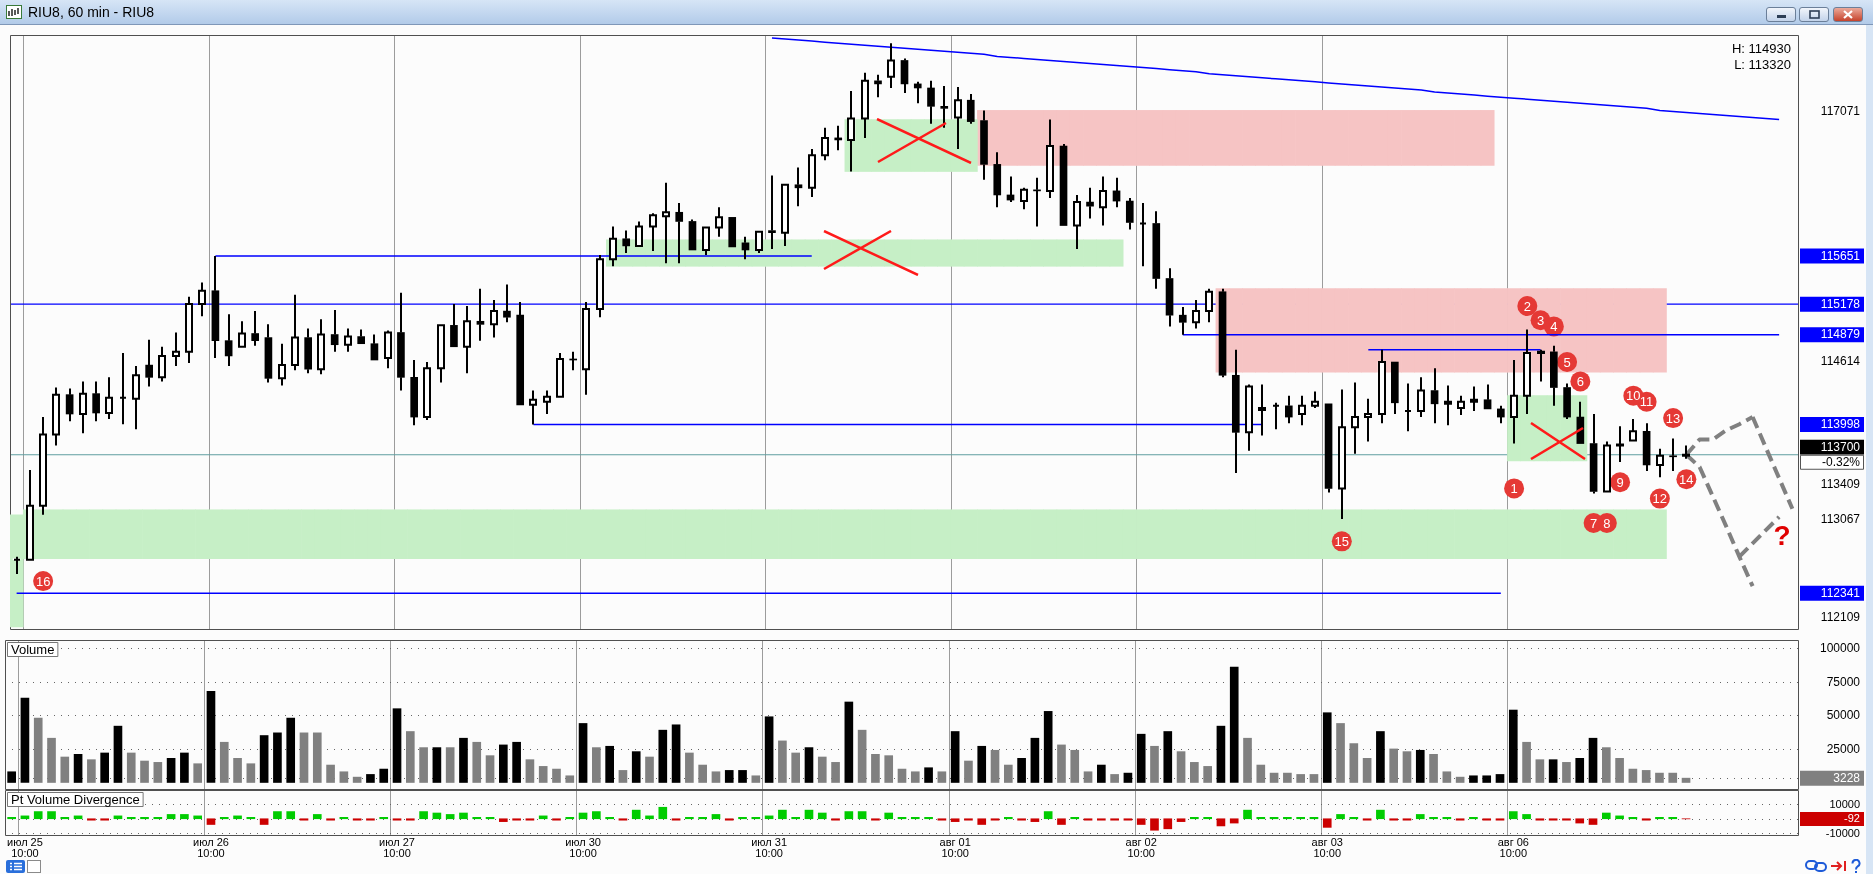 The height and width of the screenshot is (874, 1873). Describe the element at coordinates (1840, 648) in the screenshot. I see `y-tick-label: 100000` at that location.